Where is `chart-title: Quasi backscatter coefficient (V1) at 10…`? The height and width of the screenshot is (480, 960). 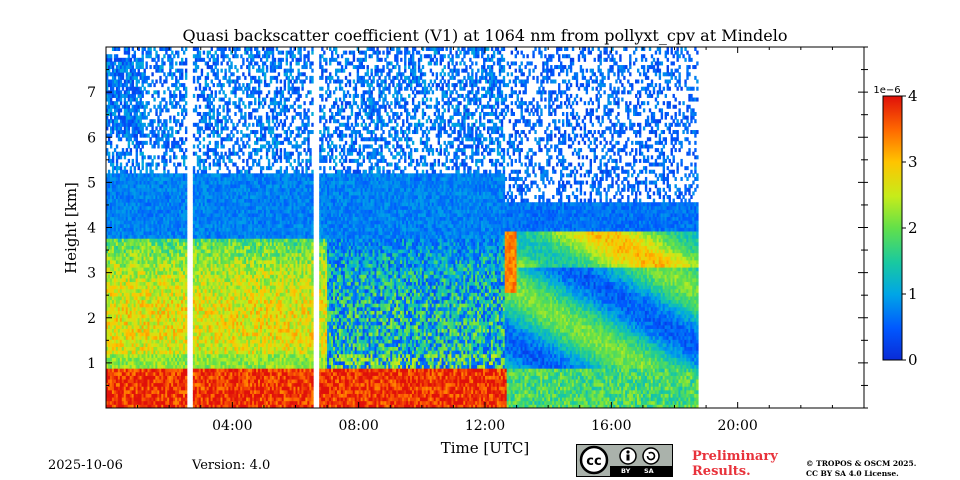 chart-title: Quasi backscatter coefficient (V1) at 10… is located at coordinates (485, 35).